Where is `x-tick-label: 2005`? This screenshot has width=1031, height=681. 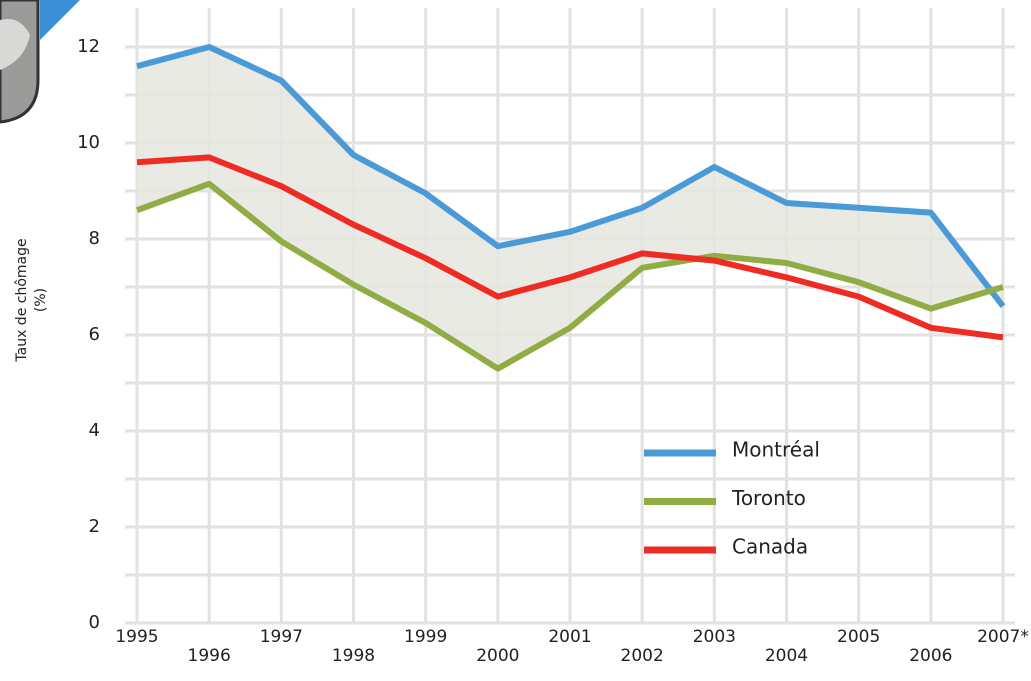 x-tick-label: 2005 is located at coordinates (858, 637).